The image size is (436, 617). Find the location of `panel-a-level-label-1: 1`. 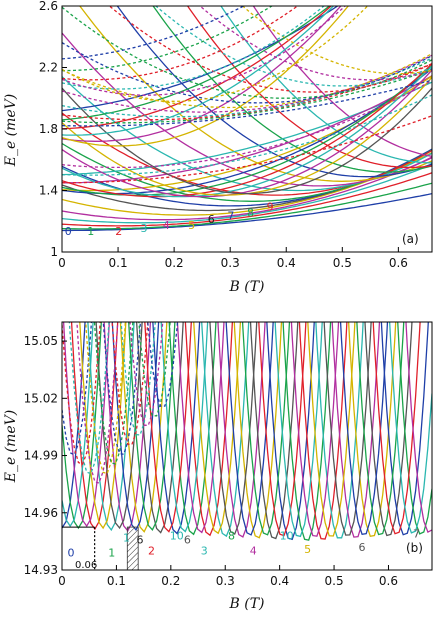

panel-a-level-label-1: 1 is located at coordinates (90, 231).